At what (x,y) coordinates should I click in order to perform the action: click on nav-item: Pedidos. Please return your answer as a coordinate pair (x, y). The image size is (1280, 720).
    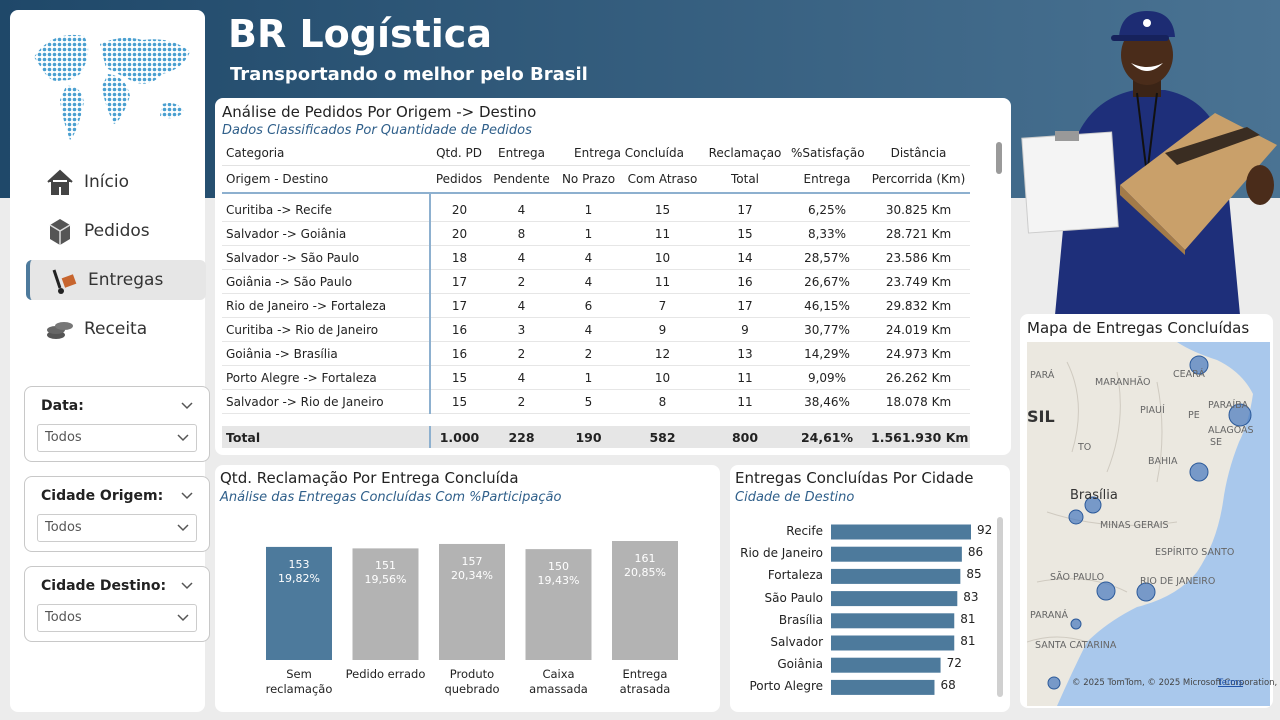
    Looking at the image, I should click on (114, 231).